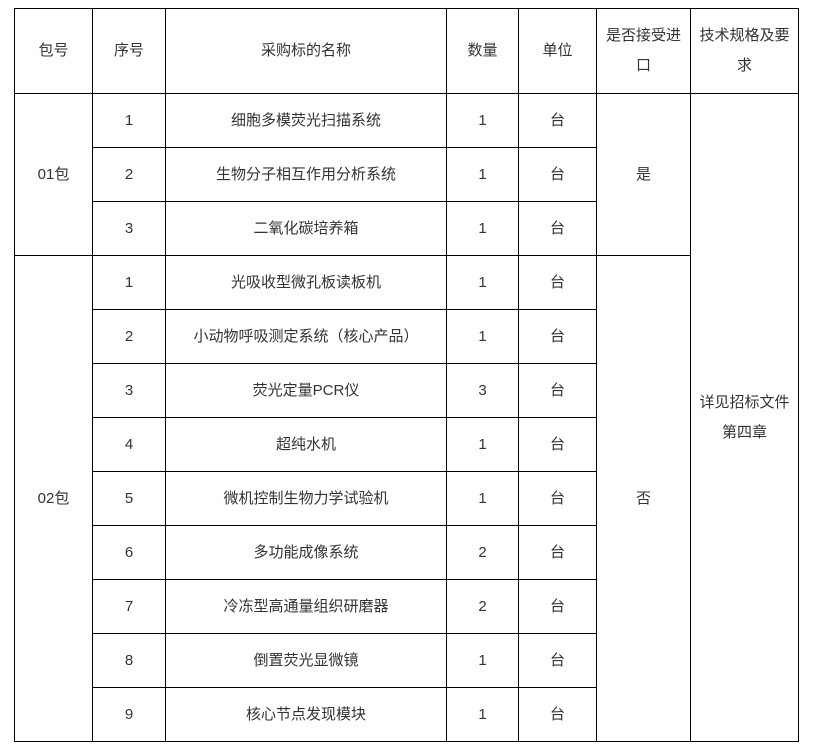  Describe the element at coordinates (482, 390) in the screenshot. I see `item-qty: 3` at that location.